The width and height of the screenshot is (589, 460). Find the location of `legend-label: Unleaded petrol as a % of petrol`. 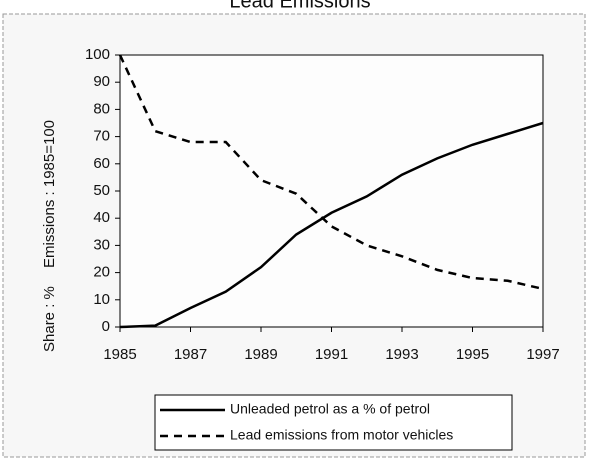

legend-label: Unleaded petrol as a % of petrol is located at coordinates (330, 409).